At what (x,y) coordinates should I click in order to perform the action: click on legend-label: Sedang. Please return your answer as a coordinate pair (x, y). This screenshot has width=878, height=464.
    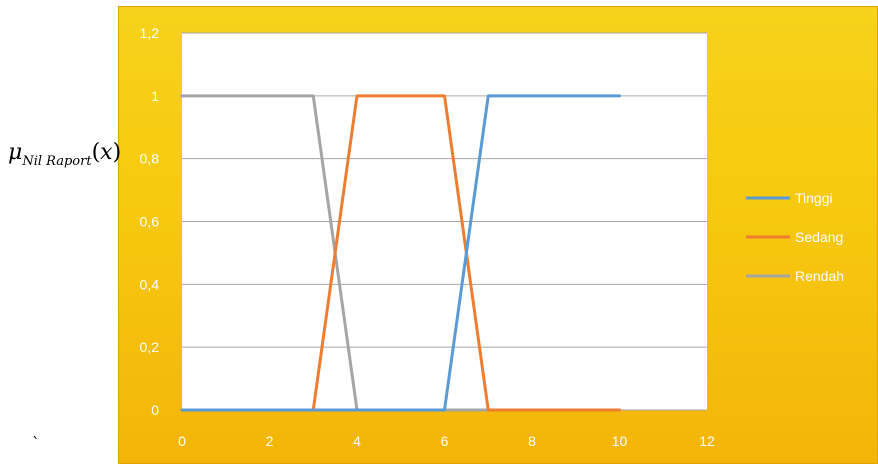
    Looking at the image, I should click on (819, 237).